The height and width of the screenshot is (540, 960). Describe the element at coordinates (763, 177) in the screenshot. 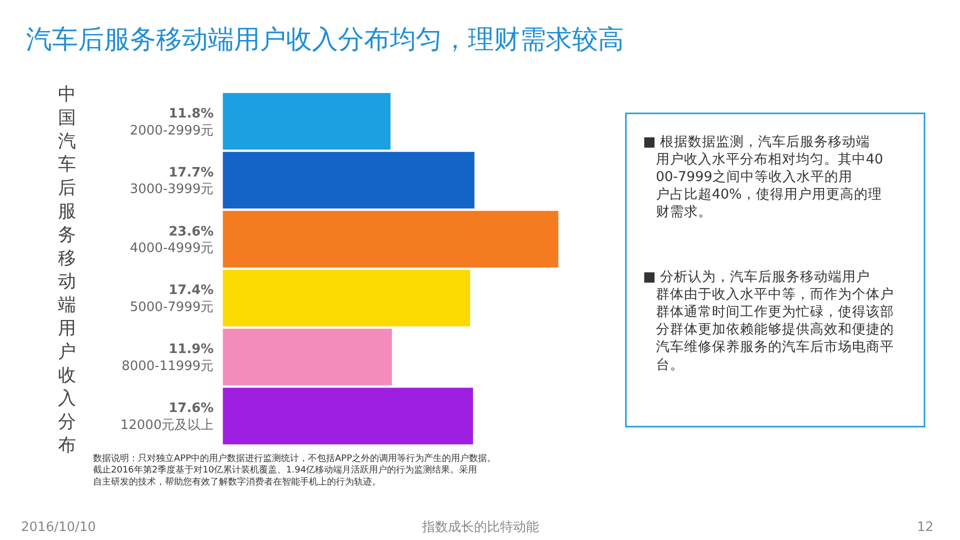

I see `text: ■ 根据数据监测，汽车后服务移动端用户收入水平分布相对均匀。其中4000-7999之间中等收入水平的用户占比超40%，使得用户用更高的理财需求。` at that location.